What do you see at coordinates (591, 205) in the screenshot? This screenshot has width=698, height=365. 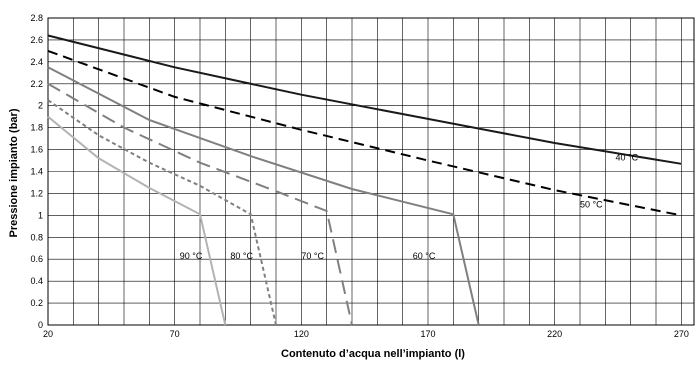 I see `series-label: 50 °C` at bounding box center [591, 205].